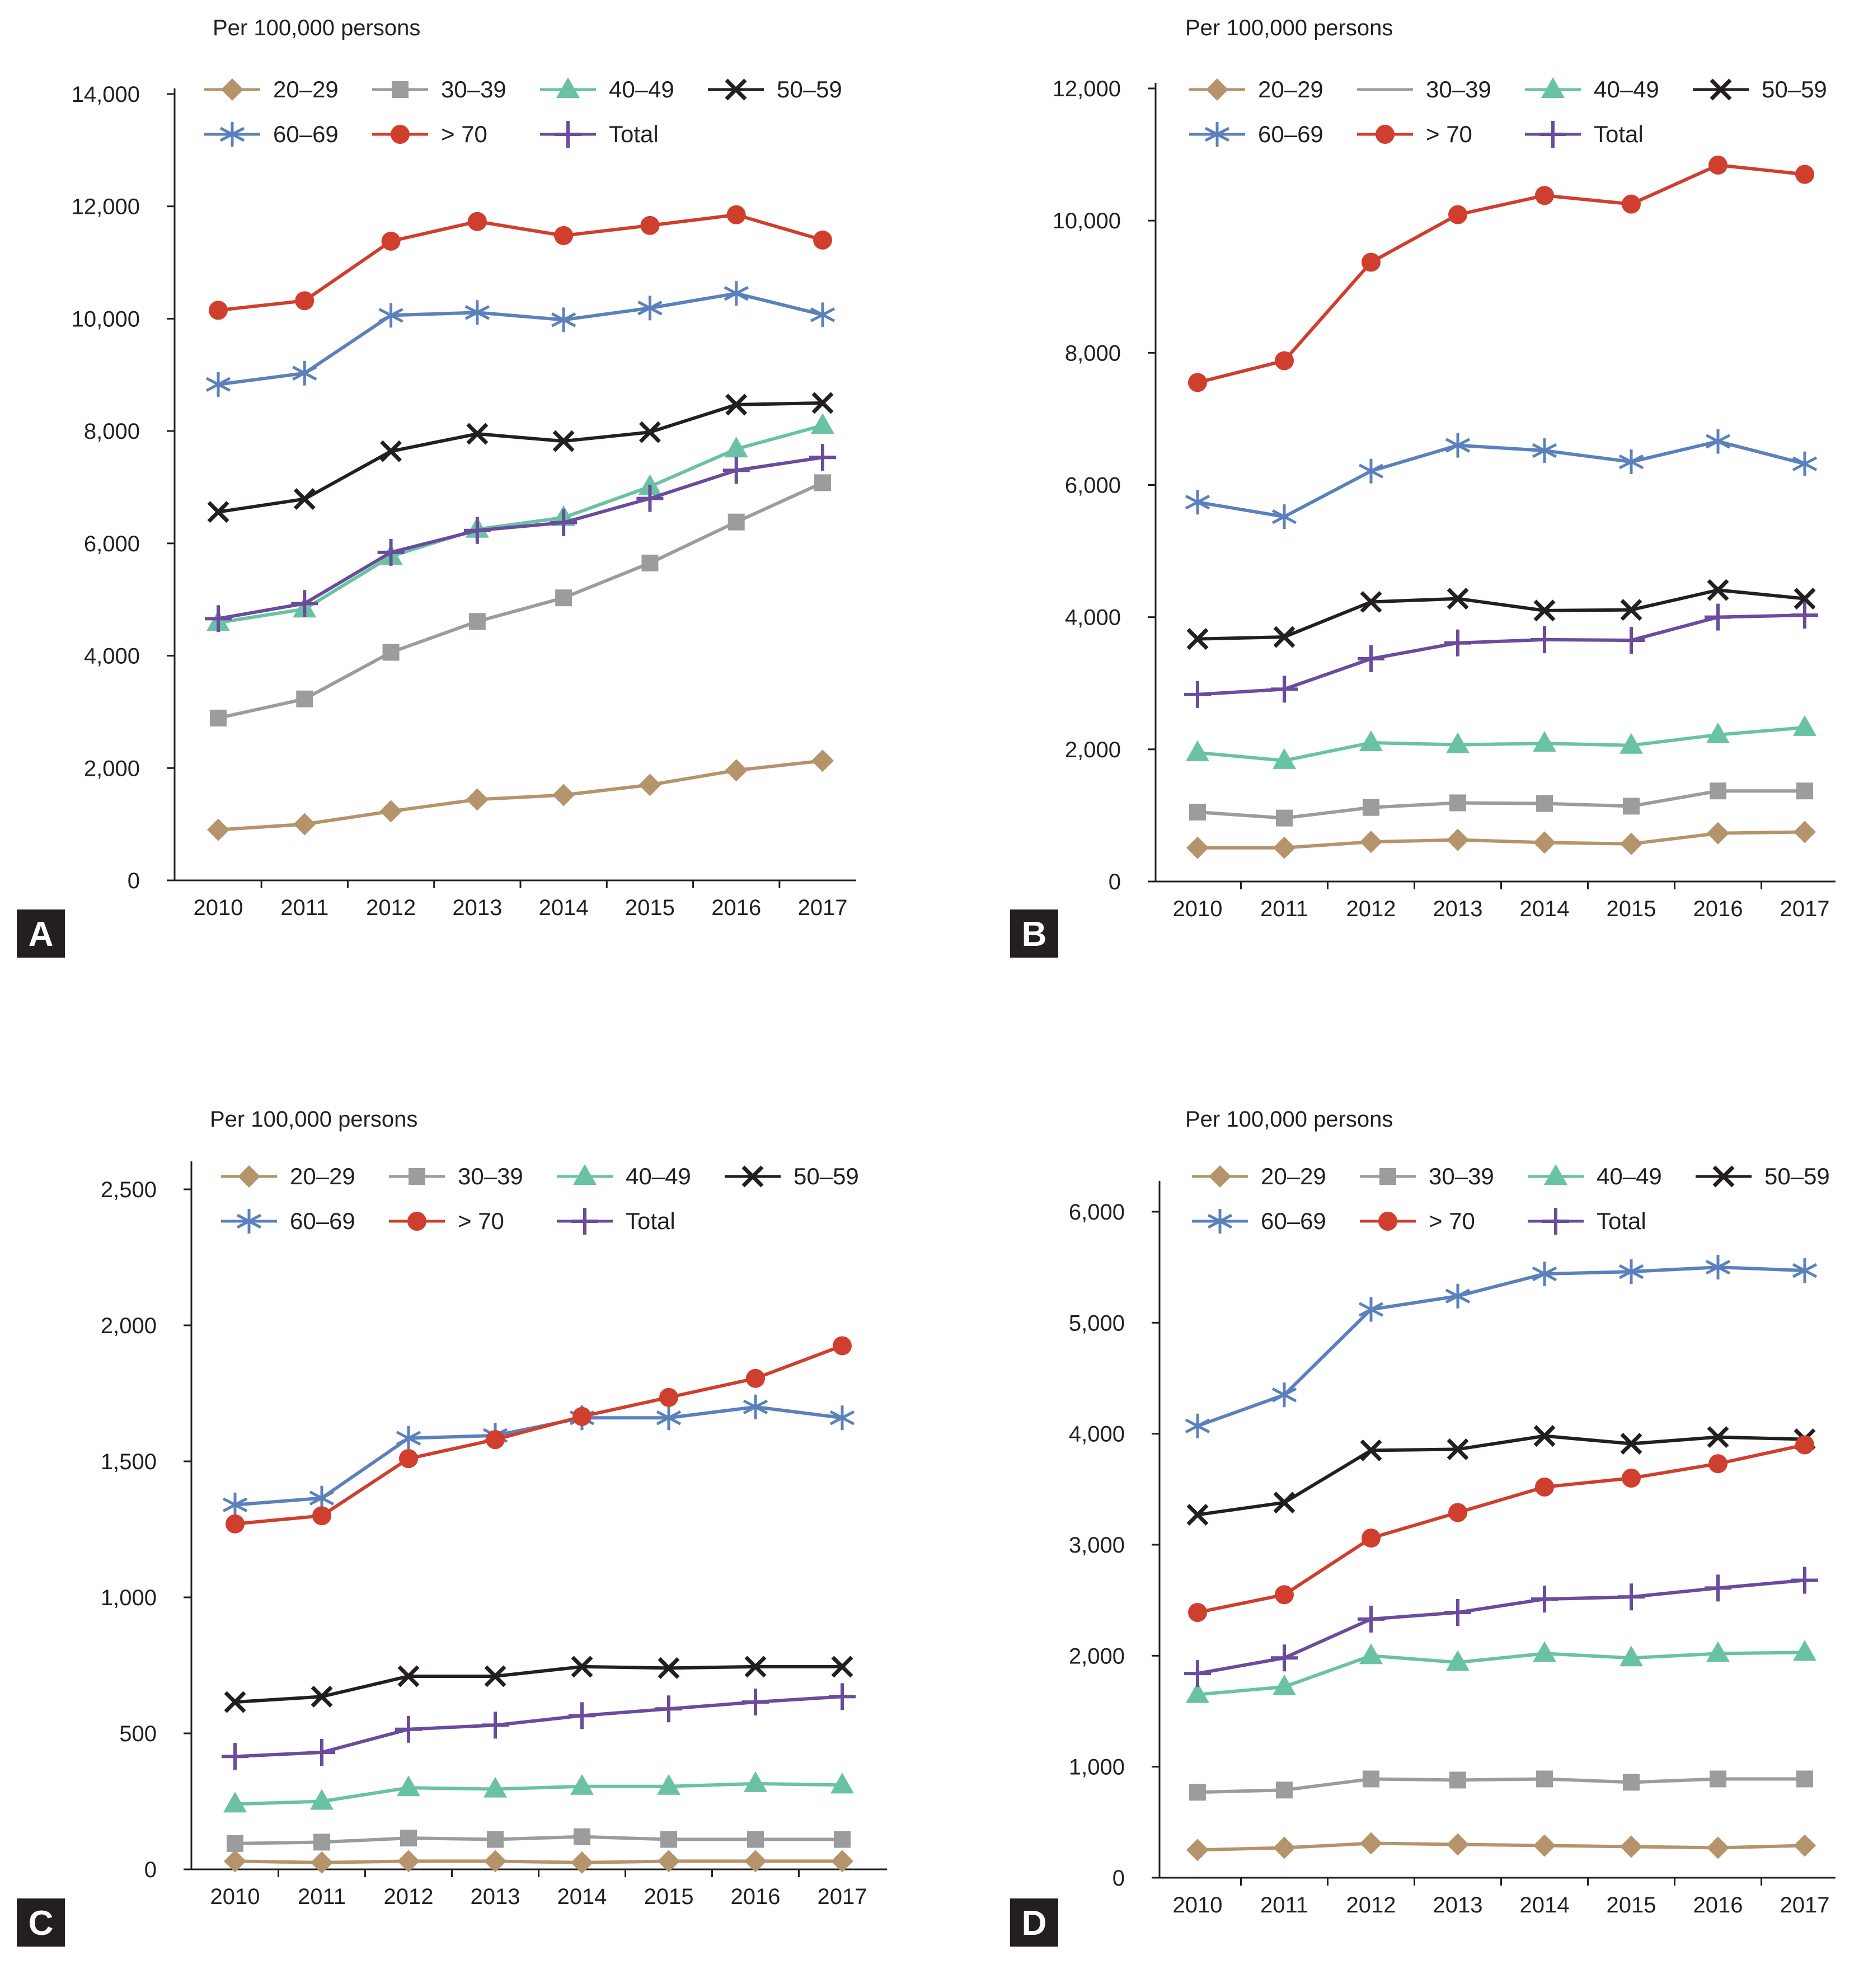 This screenshot has width=1873, height=1988. What do you see at coordinates (429, 134) in the screenshot?
I see `legend-item: > 70` at bounding box center [429, 134].